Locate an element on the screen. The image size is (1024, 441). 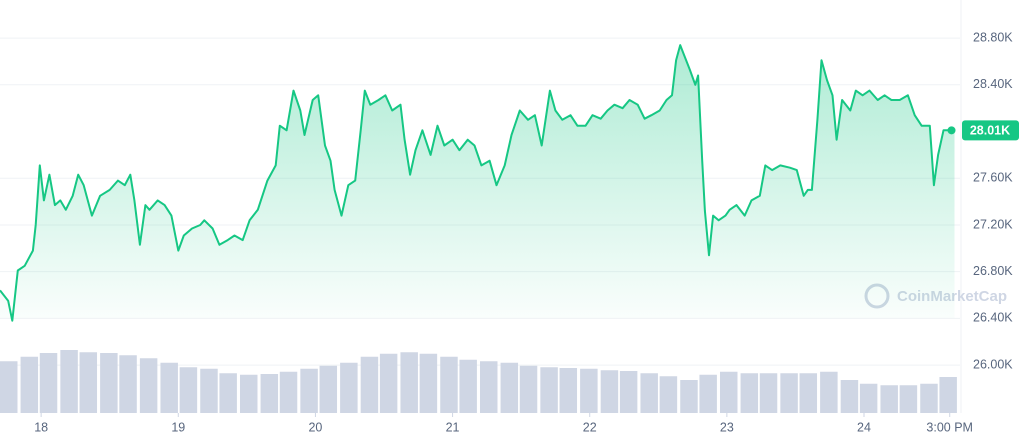
price-tag-label: 28.01K is located at coordinates (990, 131).